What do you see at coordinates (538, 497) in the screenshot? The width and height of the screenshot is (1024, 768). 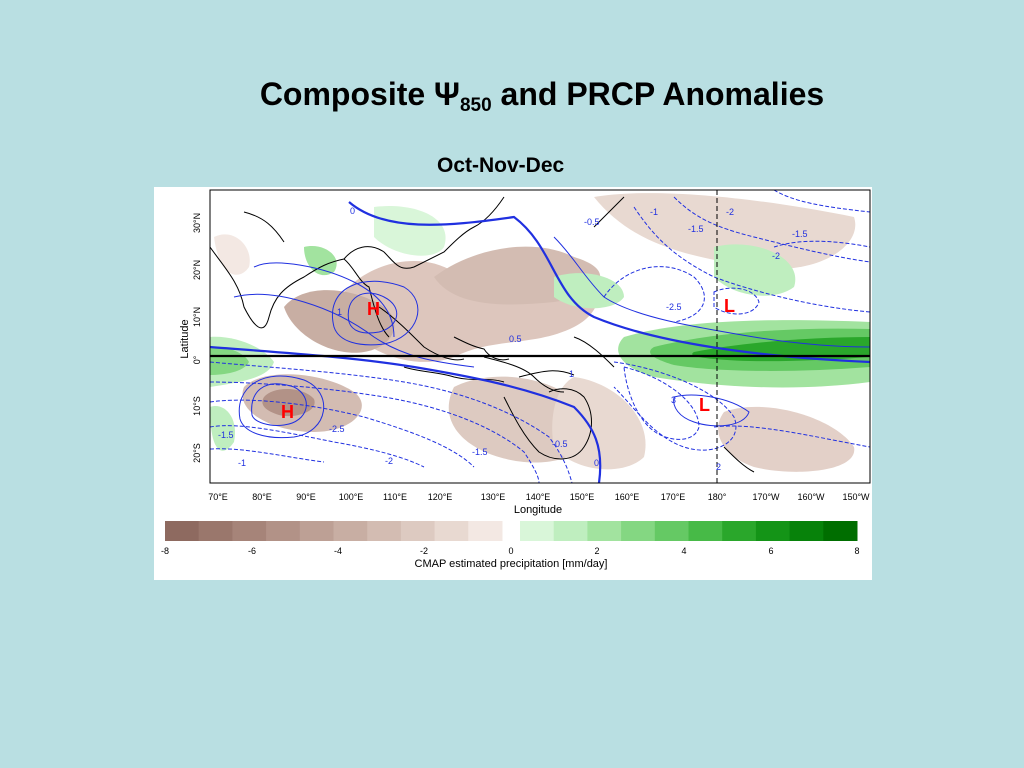 I see `lon-tick-label: 140°E` at bounding box center [538, 497].